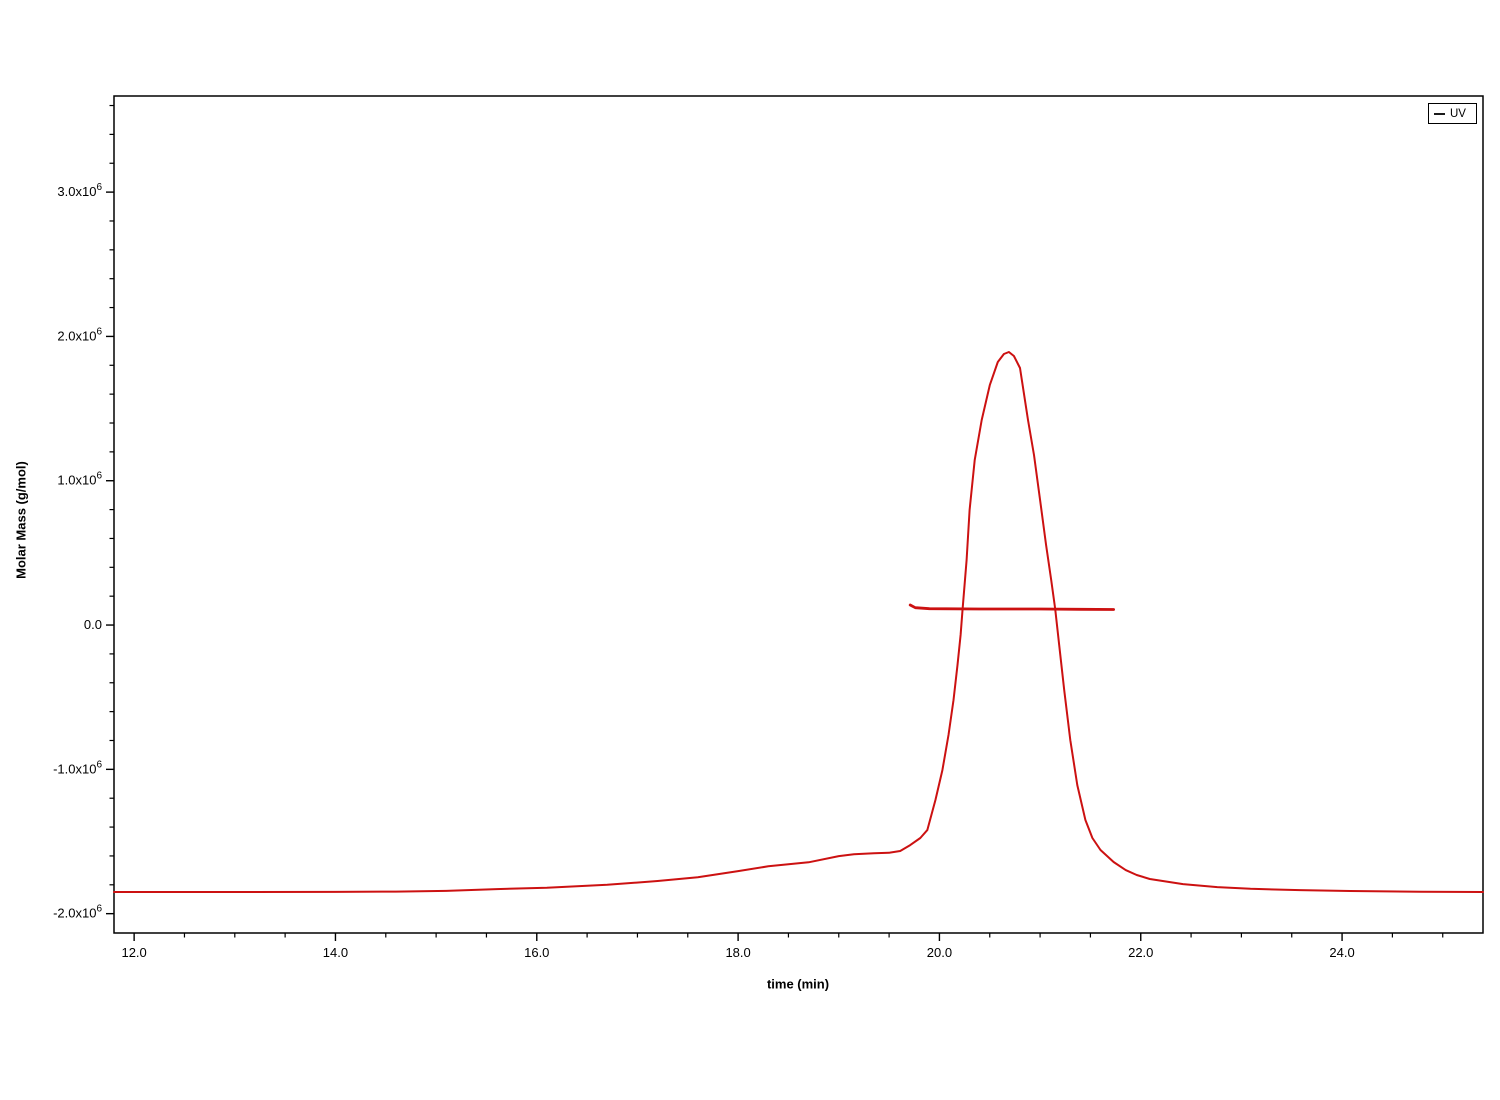 The image size is (1500, 1100). What do you see at coordinates (1341, 952) in the screenshot?
I see `svg-text: 24.0` at bounding box center [1341, 952].